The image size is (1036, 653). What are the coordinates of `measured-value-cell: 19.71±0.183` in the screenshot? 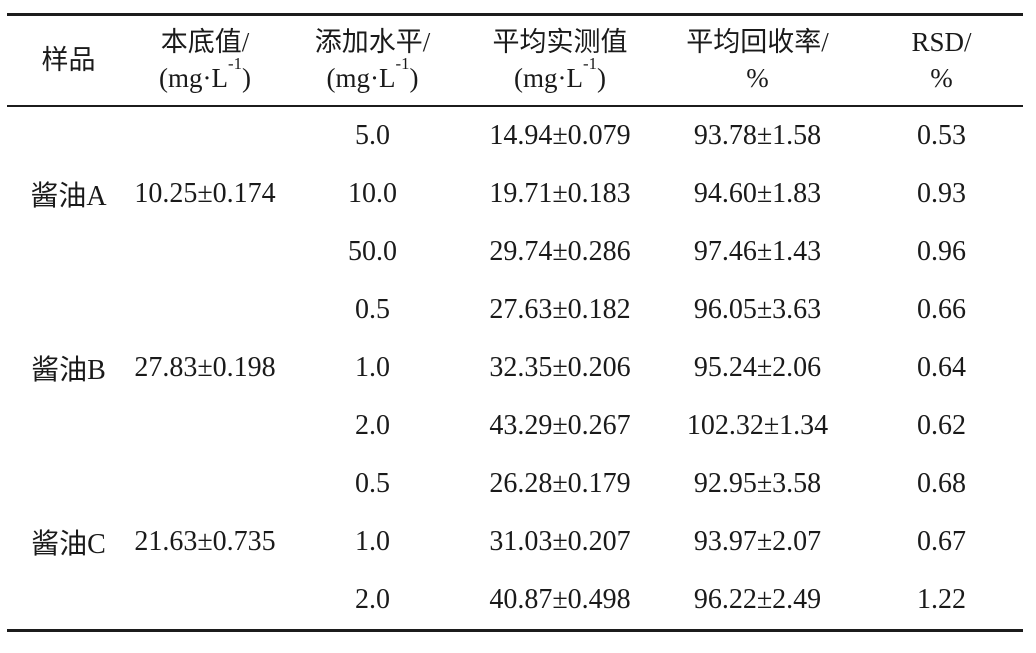 It's located at (560, 193).